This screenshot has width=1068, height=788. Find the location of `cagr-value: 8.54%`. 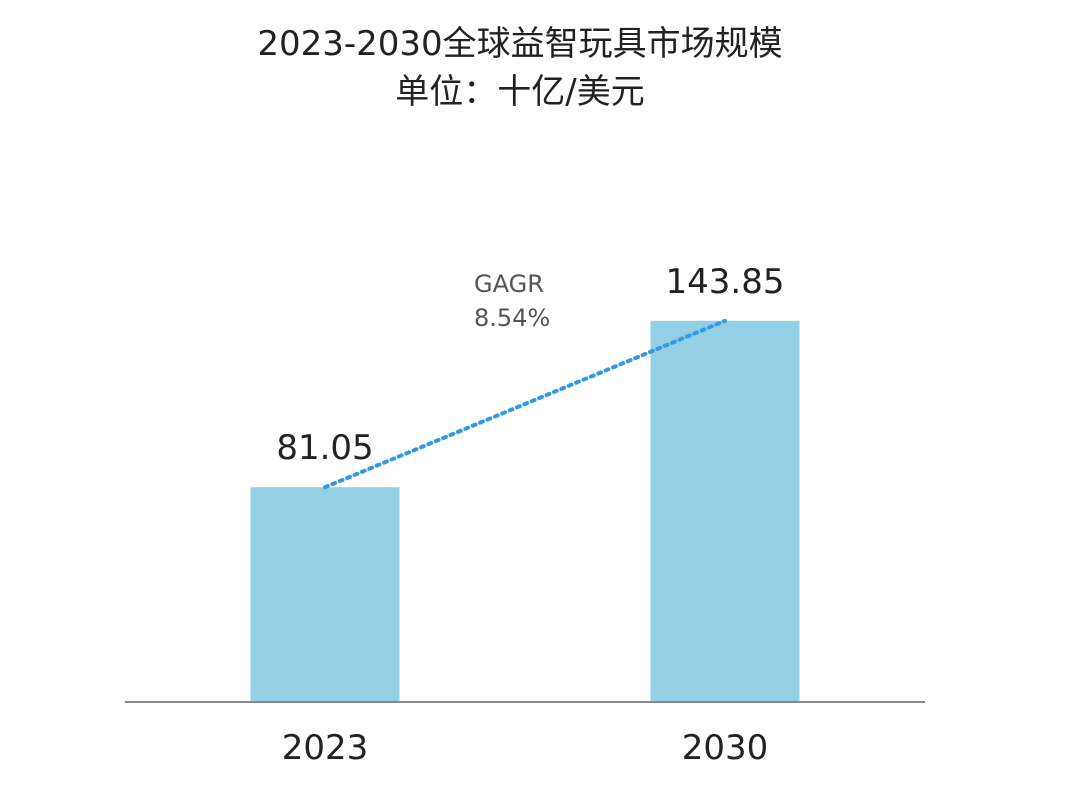

cagr-value: 8.54% is located at coordinates (512, 318).